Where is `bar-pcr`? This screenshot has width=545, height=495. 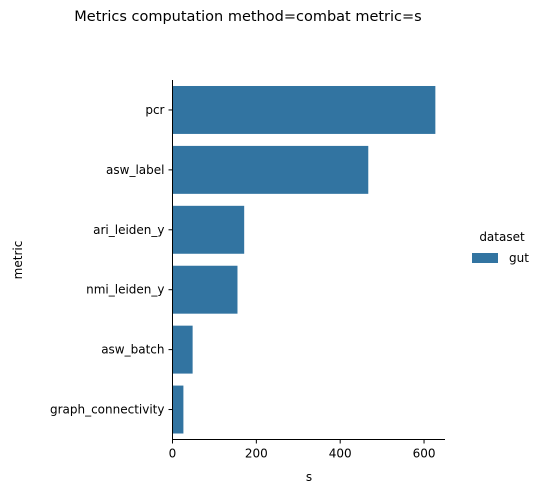 bar-pcr is located at coordinates (304, 109).